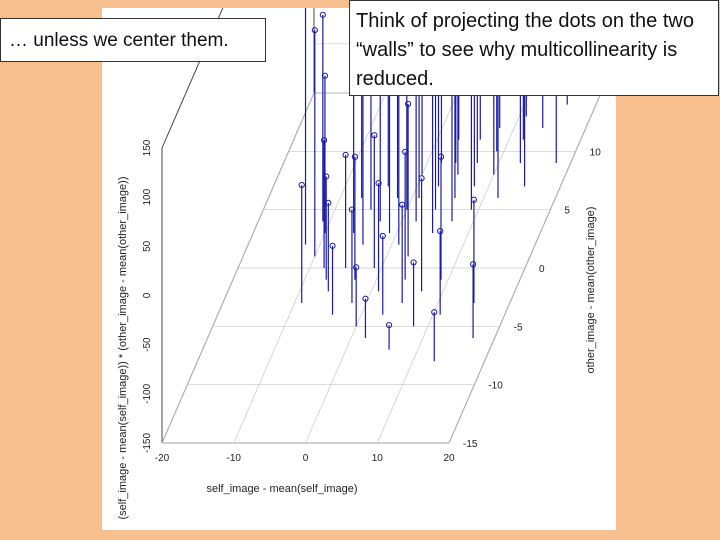 This screenshot has height=540, width=720. What do you see at coordinates (133, 40) in the screenshot?
I see `callout-left: … unless we center them.` at bounding box center [133, 40].